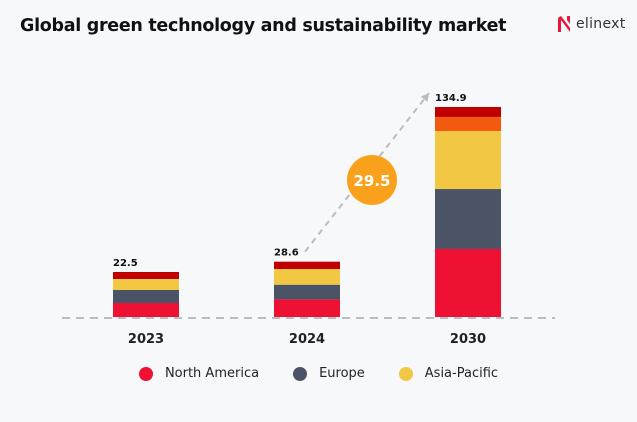 Image resolution: width=637 pixels, height=422 pixels. Describe the element at coordinates (146, 339) in the screenshot. I see `x-tick-label: 2023` at that location.